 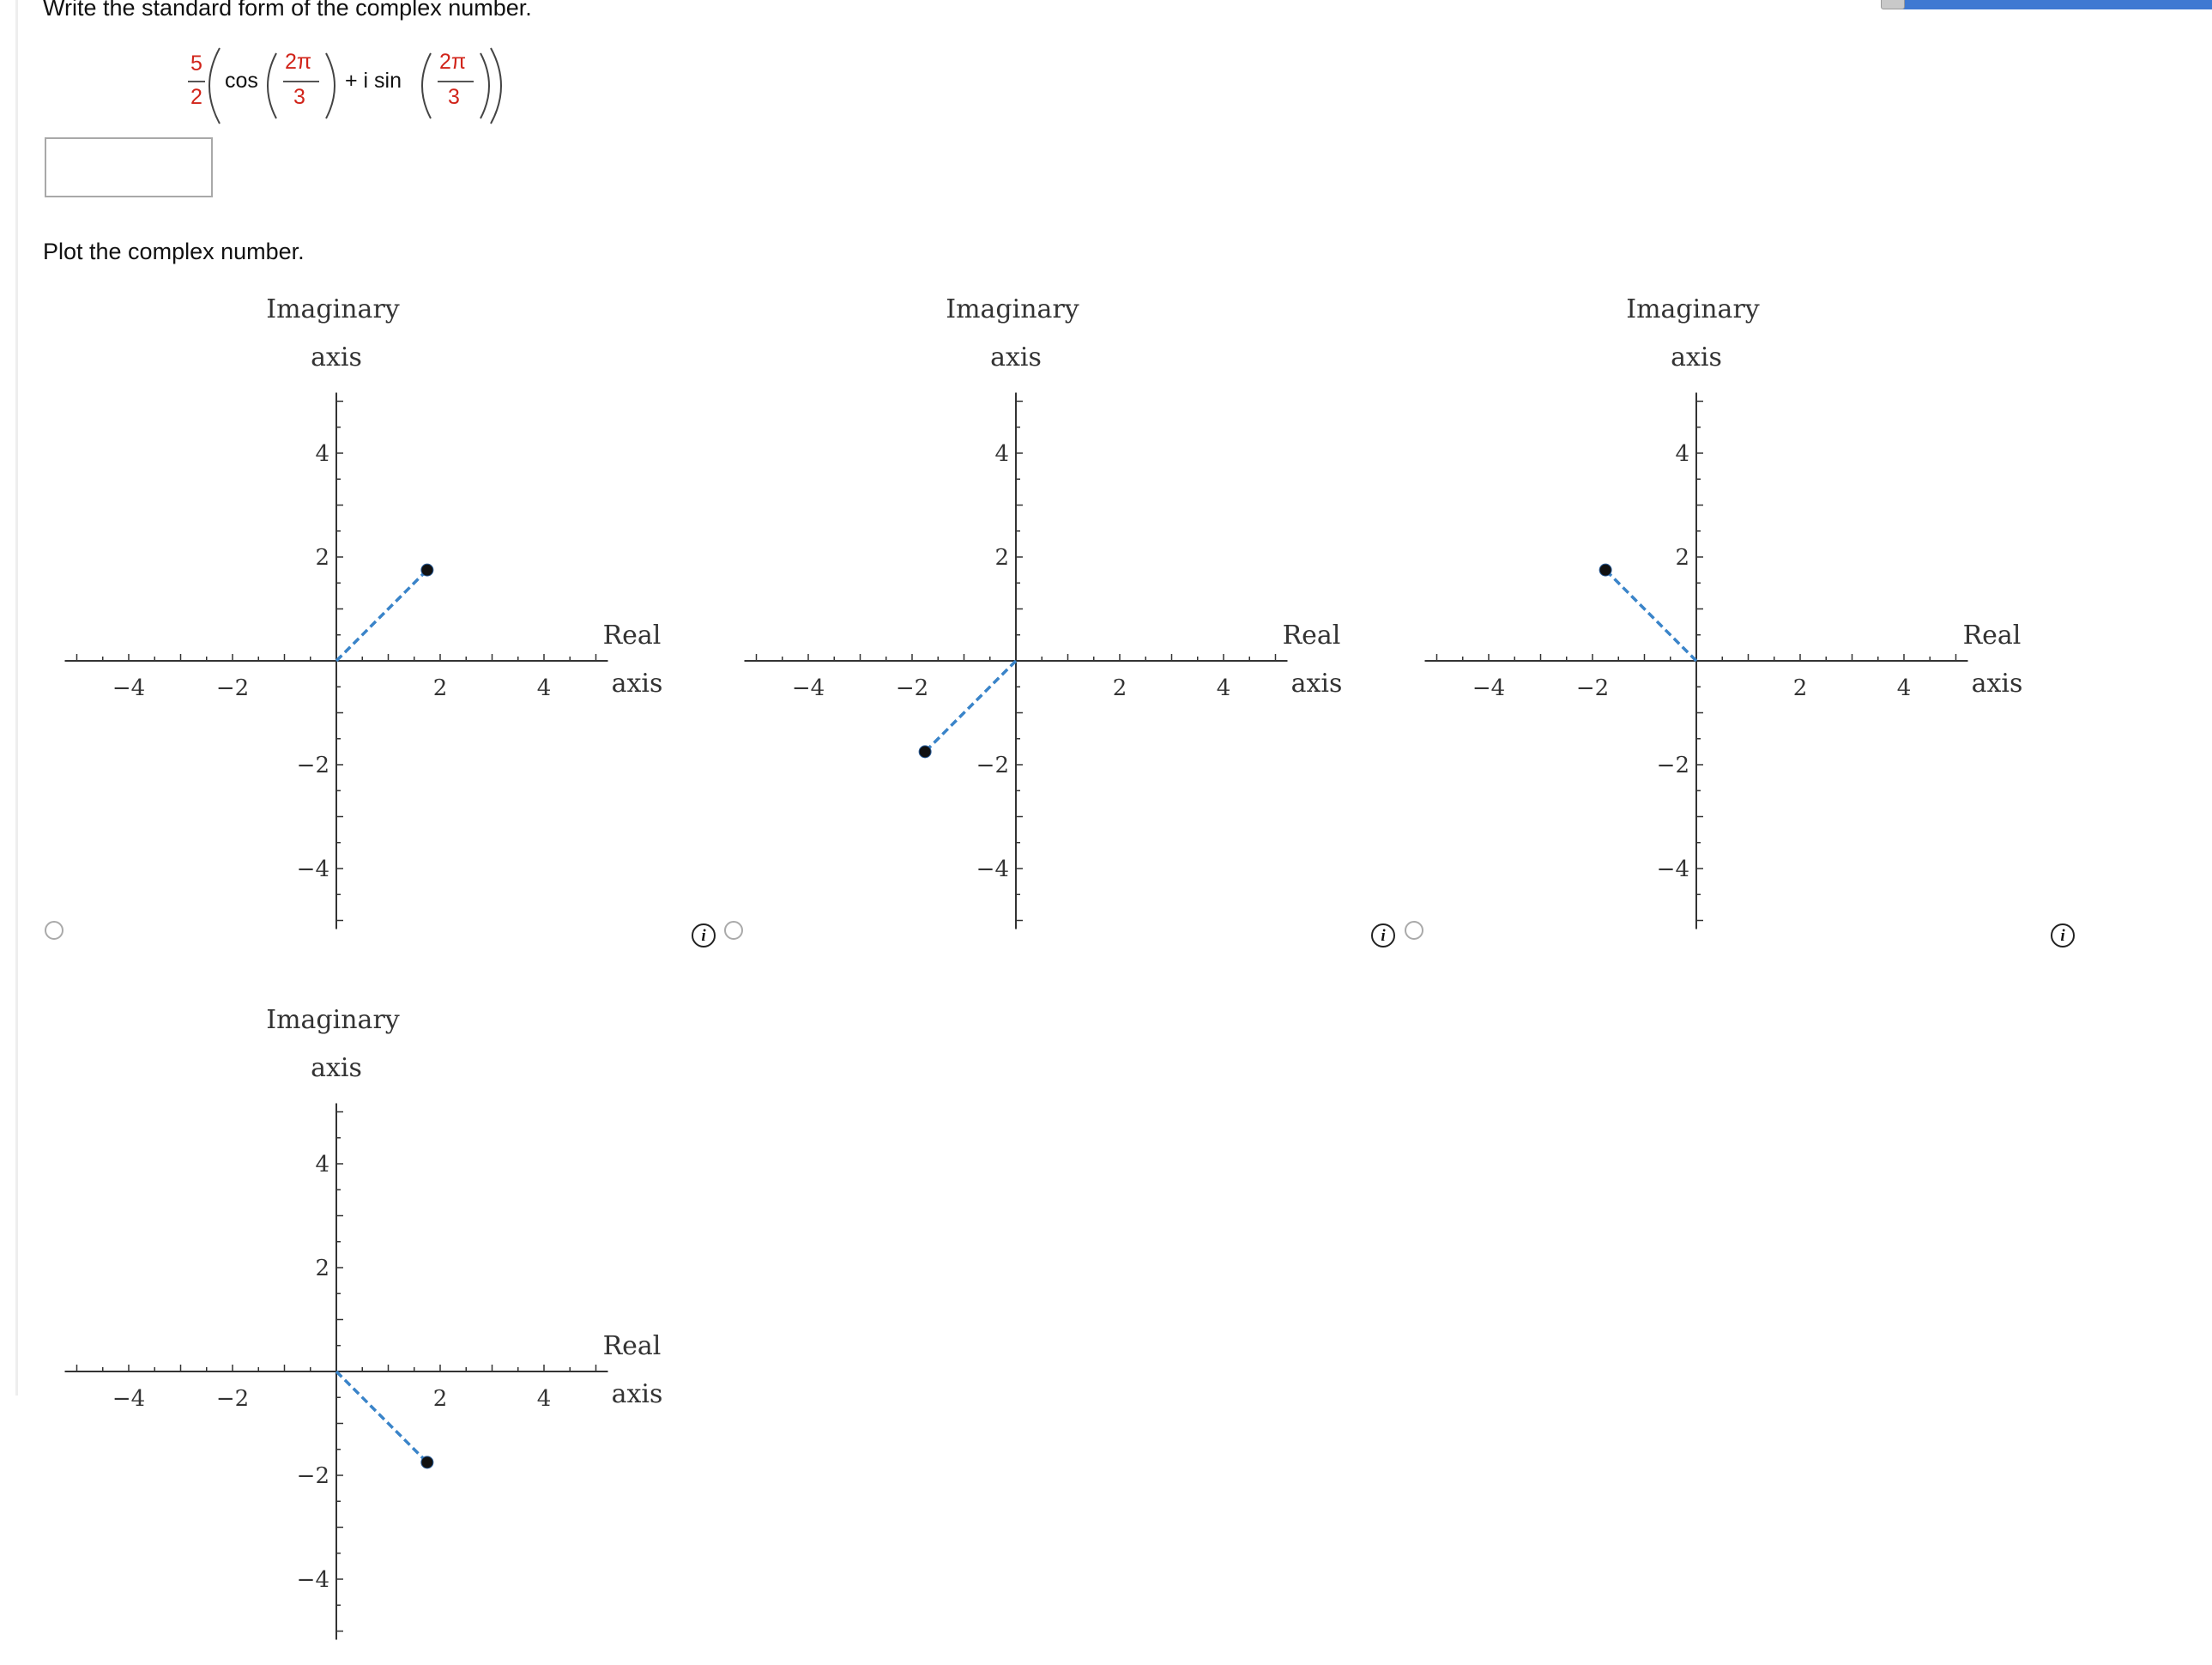 I want to click on plus-i-sin-label: + i sin, so click(x=373, y=81).